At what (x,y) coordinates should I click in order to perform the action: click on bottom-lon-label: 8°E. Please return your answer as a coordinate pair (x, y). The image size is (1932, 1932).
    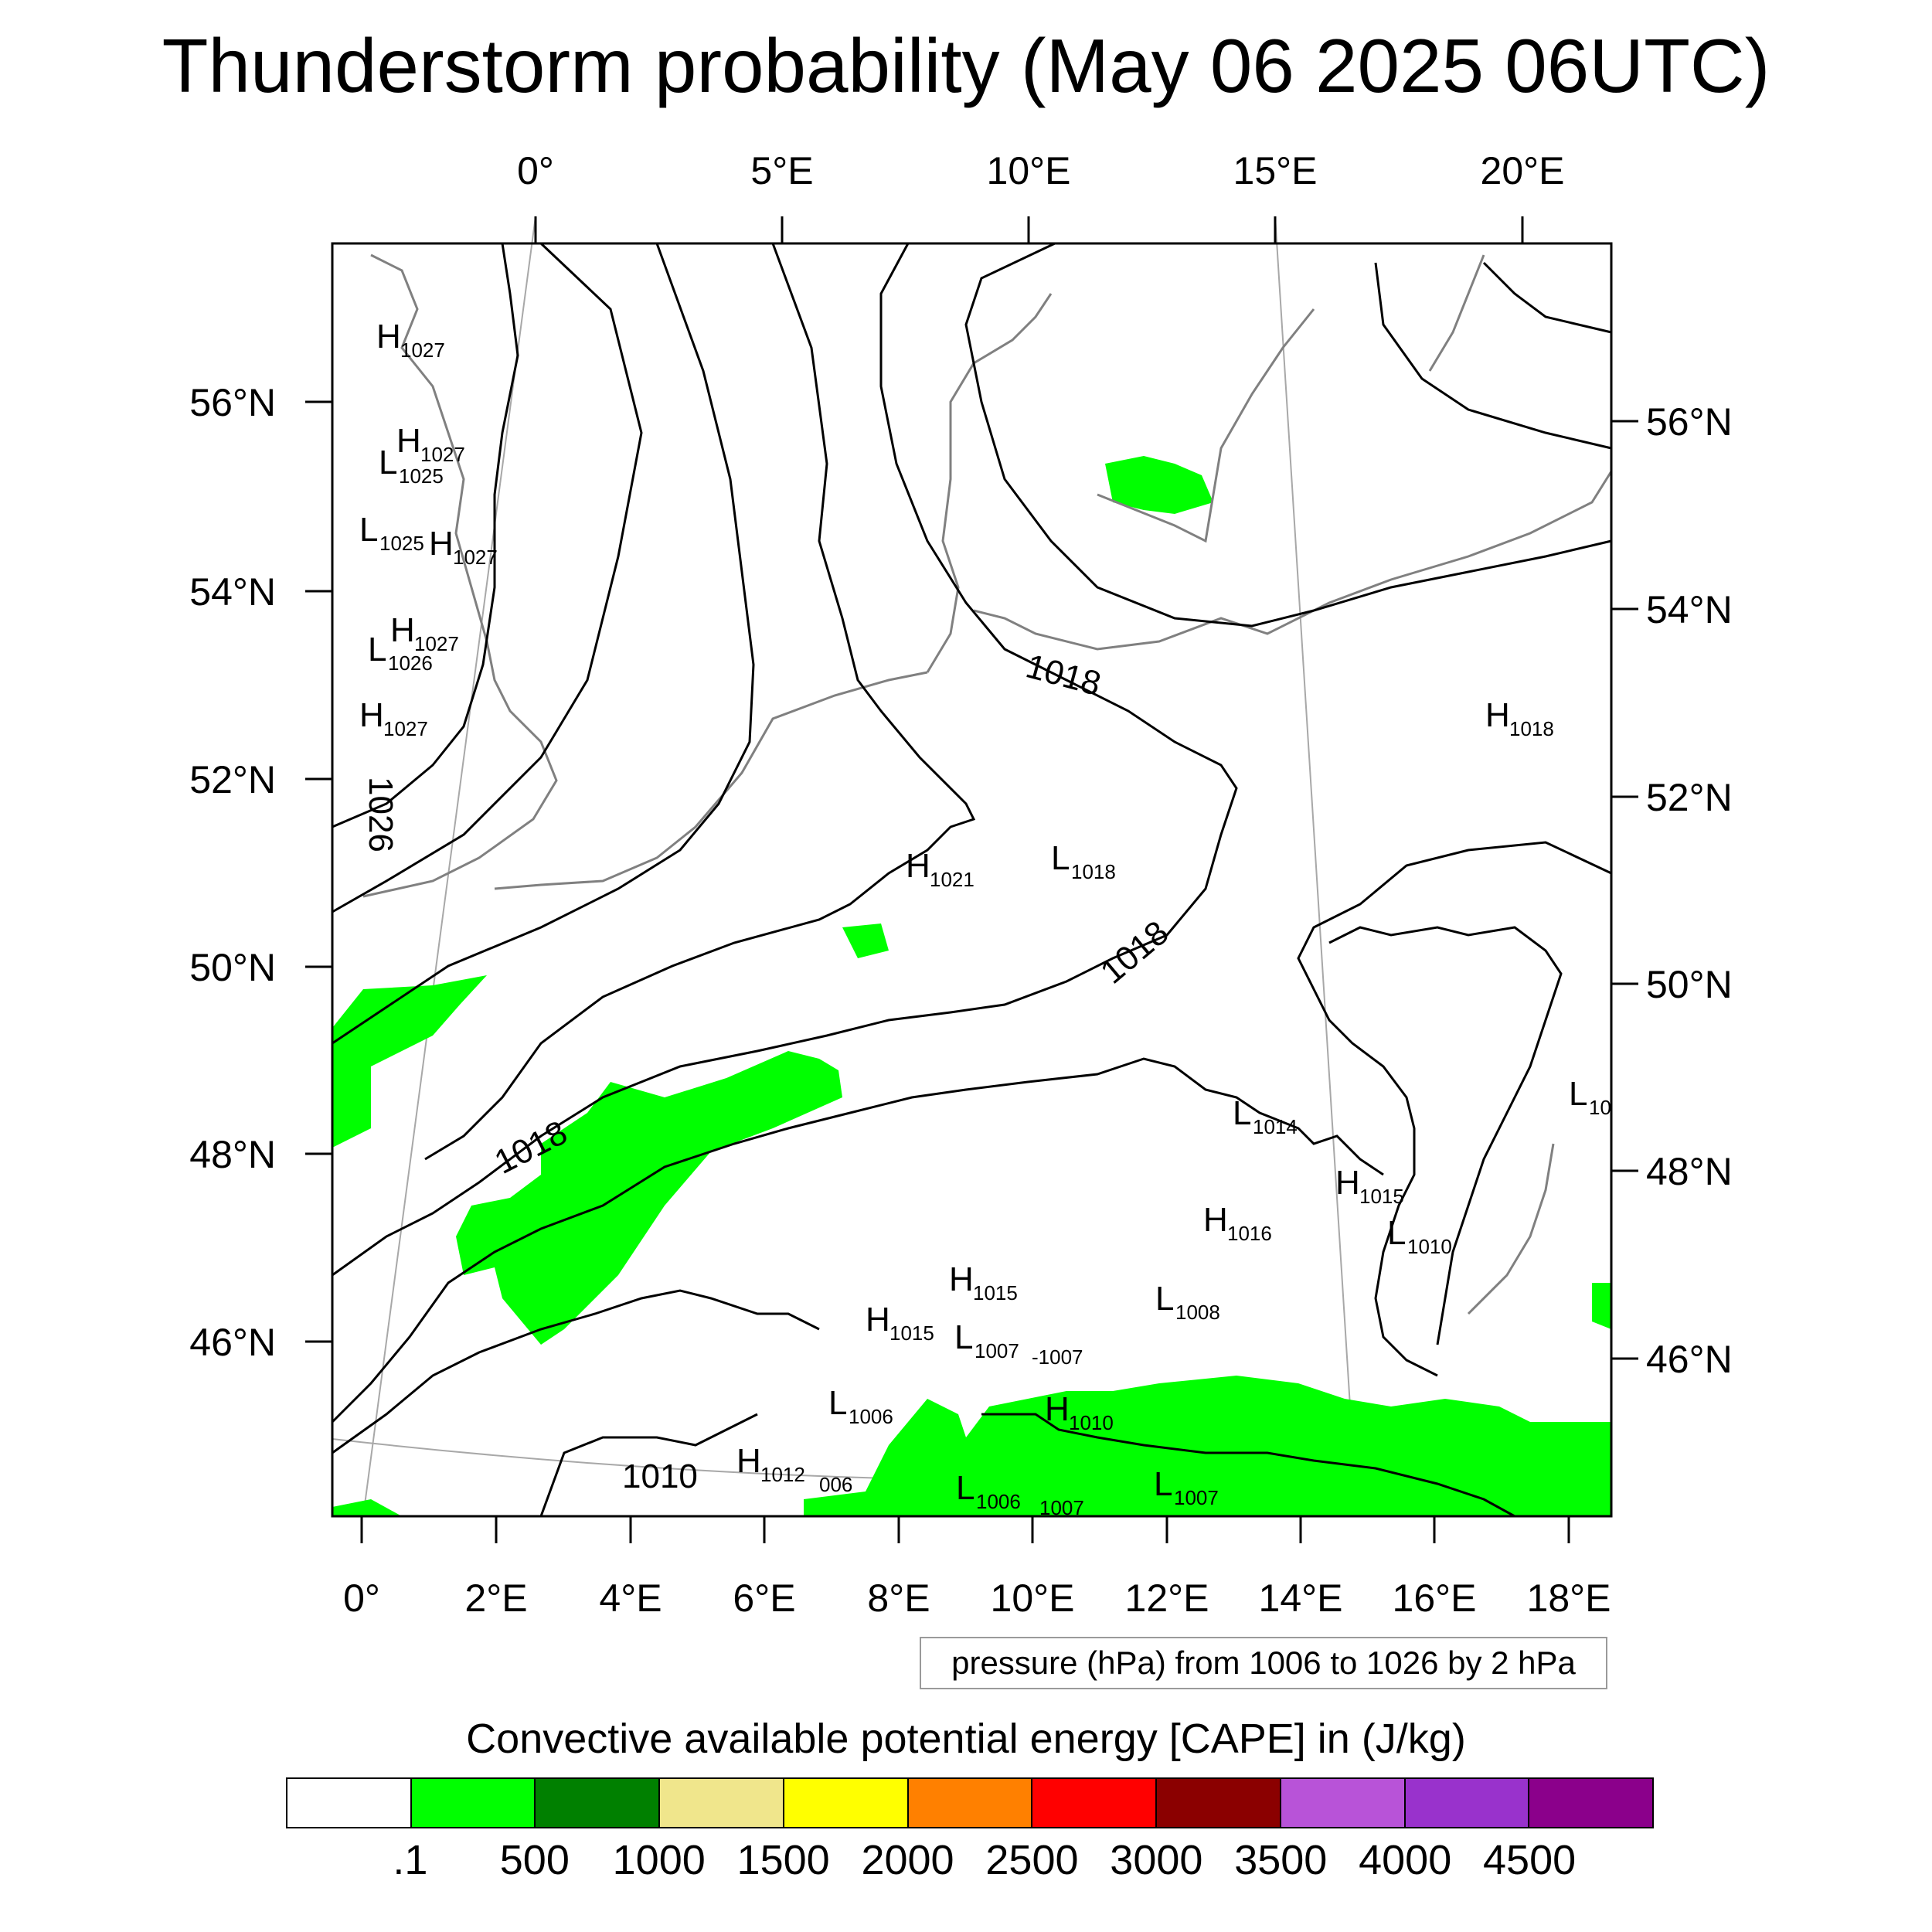
    Looking at the image, I should click on (899, 1599).